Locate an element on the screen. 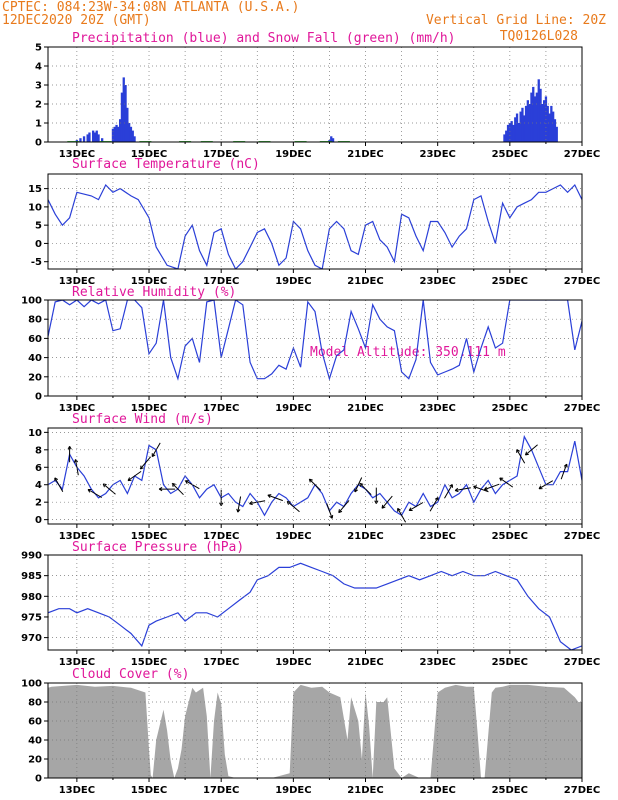 The height and width of the screenshot is (800, 618). pressure-xtick-label: 21DEC is located at coordinates (365, 662).